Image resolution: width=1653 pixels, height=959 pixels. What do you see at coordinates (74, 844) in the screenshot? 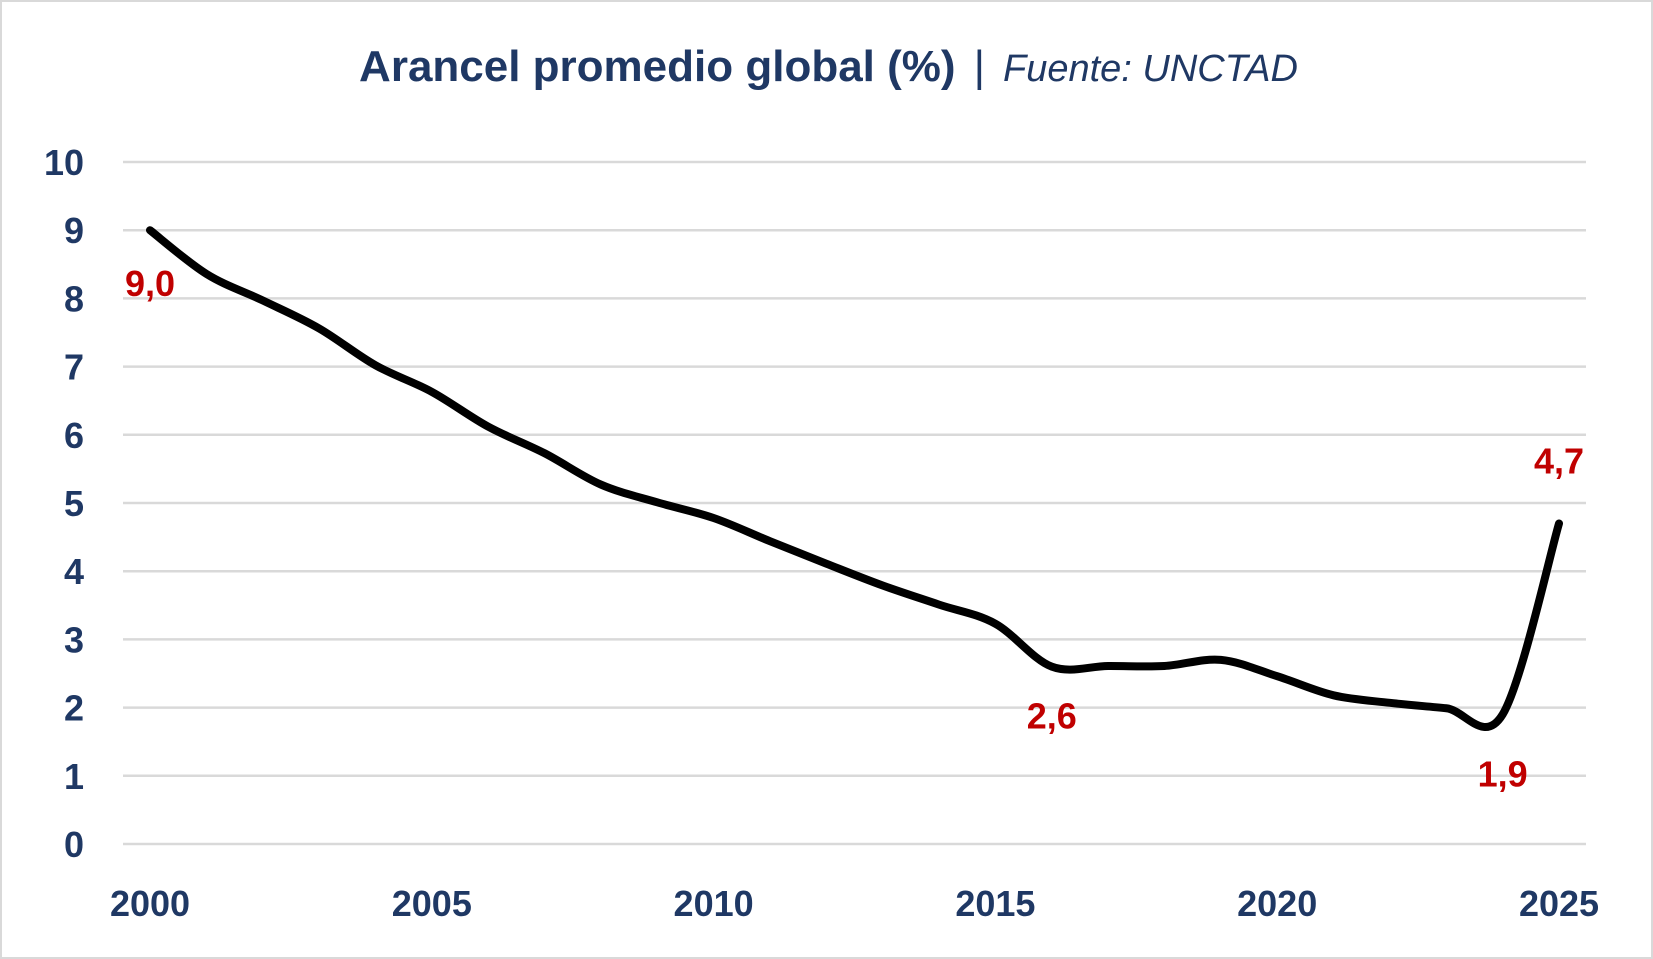
I see `y-tick-label: 0` at bounding box center [74, 844].